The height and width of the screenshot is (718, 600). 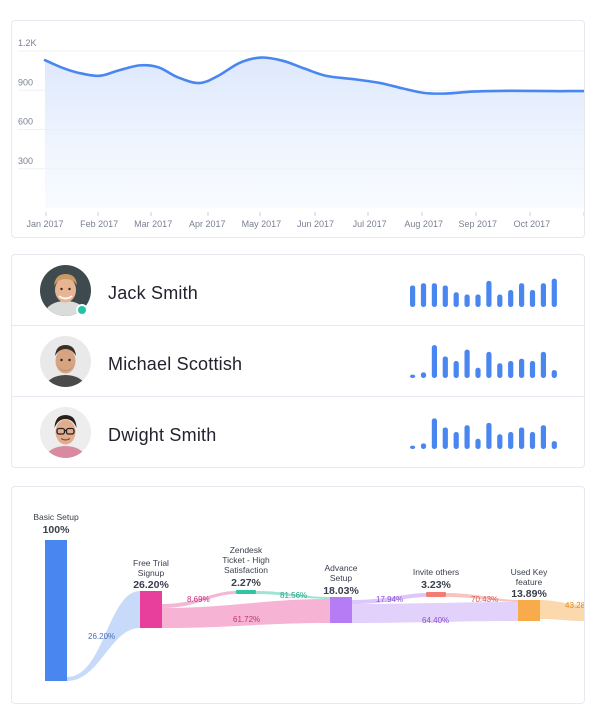 What do you see at coordinates (153, 224) in the screenshot?
I see `x-tick-label: Mar 2017` at bounding box center [153, 224].